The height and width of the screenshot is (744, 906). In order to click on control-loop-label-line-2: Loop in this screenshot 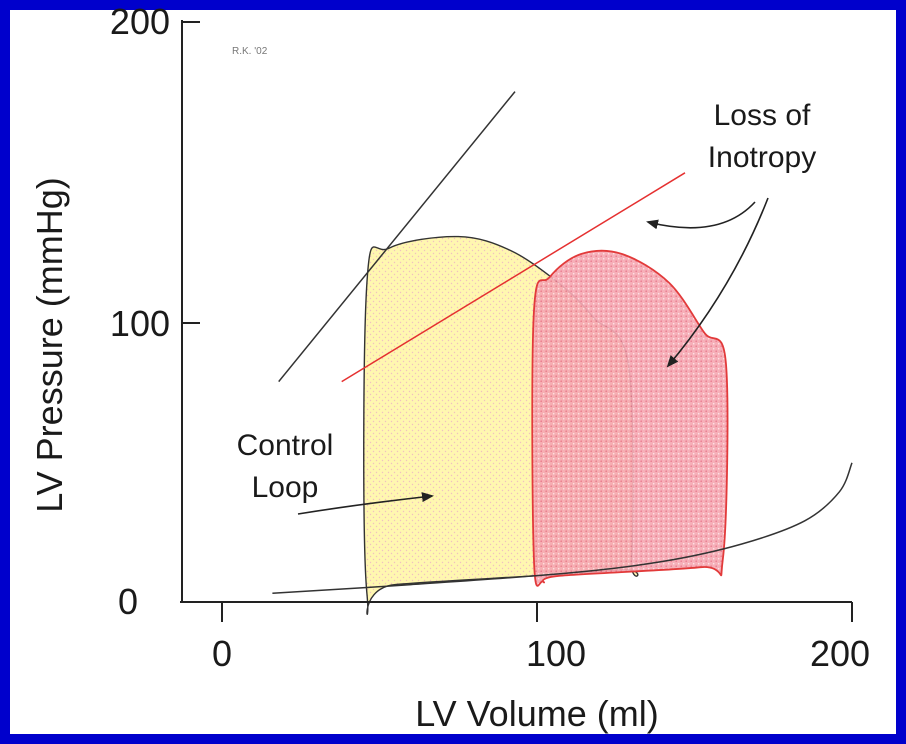, I will do `click(285, 487)`.